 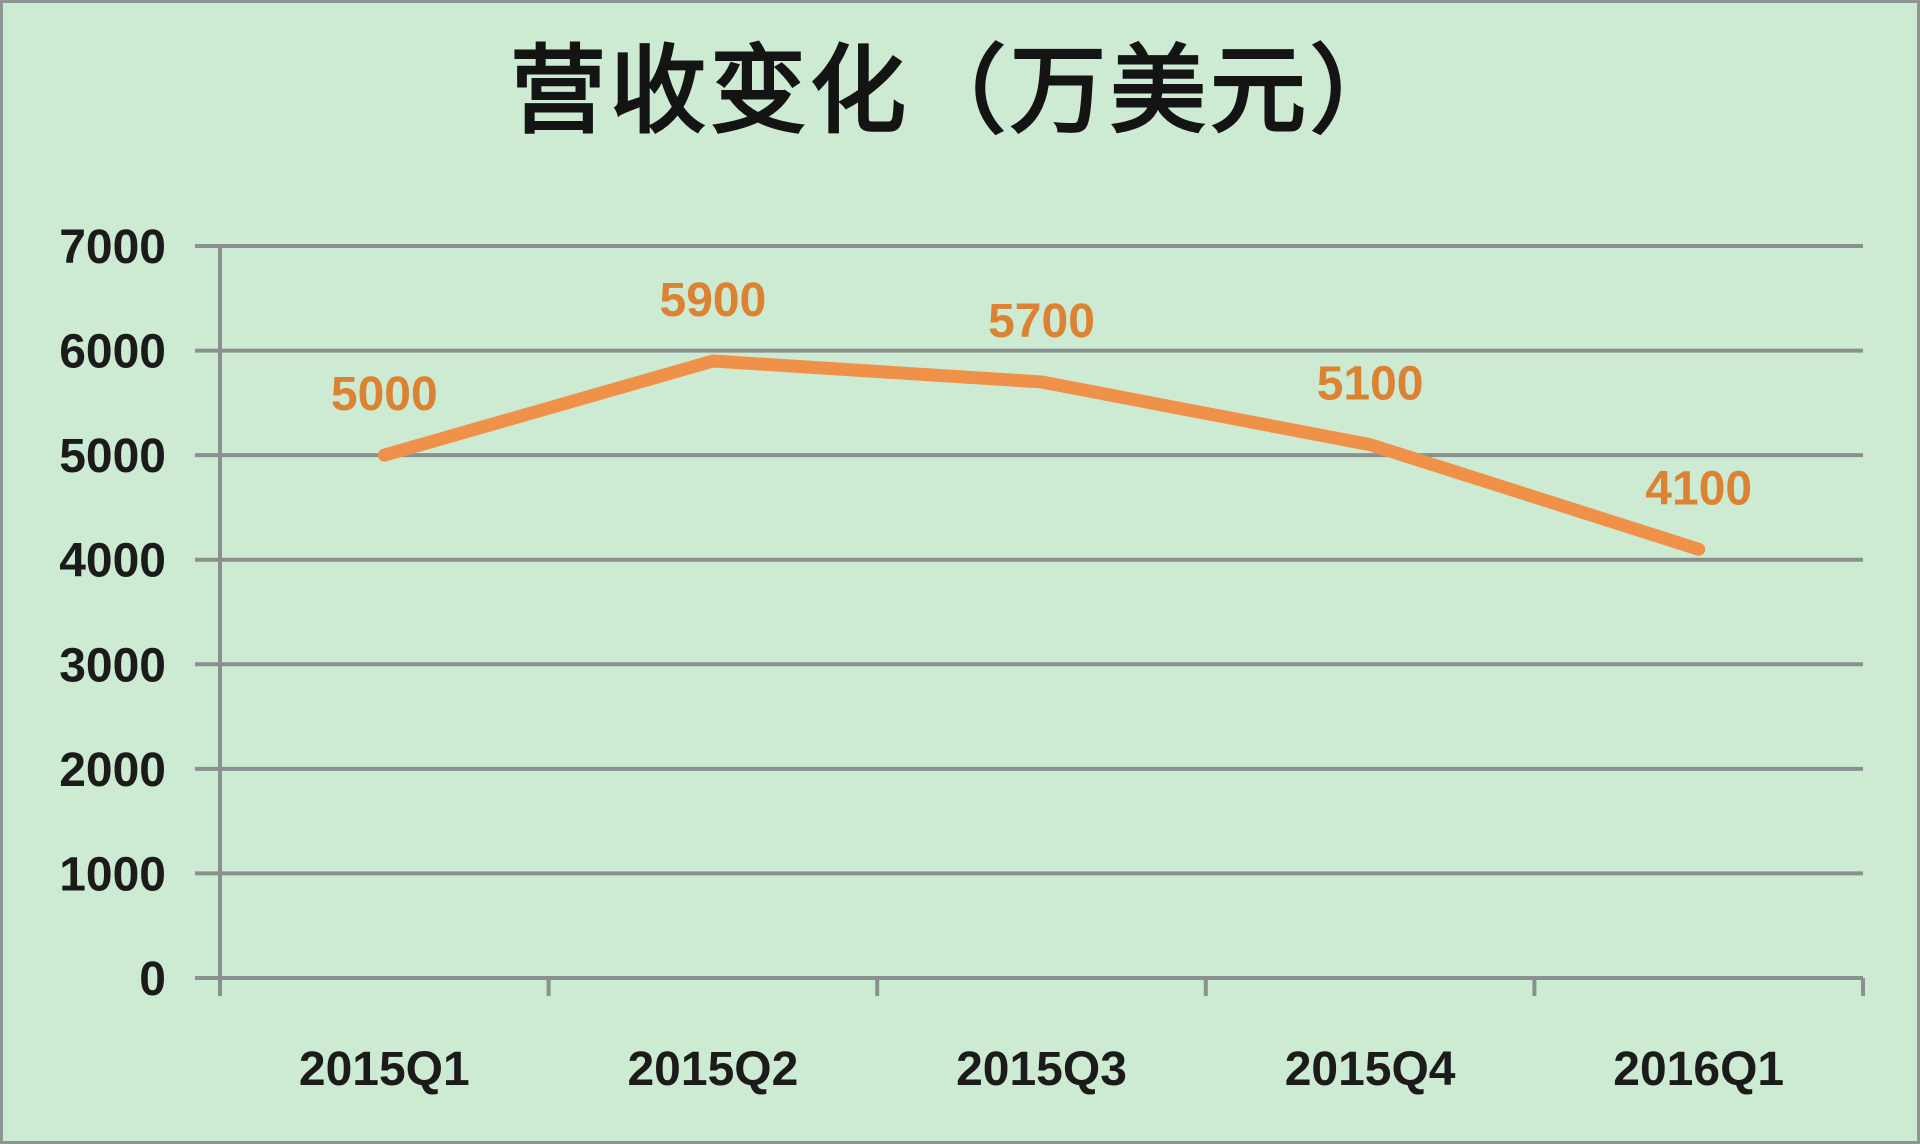 What do you see at coordinates (1041, 1069) in the screenshot?
I see `x-axis-category-label: 2015Q3` at bounding box center [1041, 1069].